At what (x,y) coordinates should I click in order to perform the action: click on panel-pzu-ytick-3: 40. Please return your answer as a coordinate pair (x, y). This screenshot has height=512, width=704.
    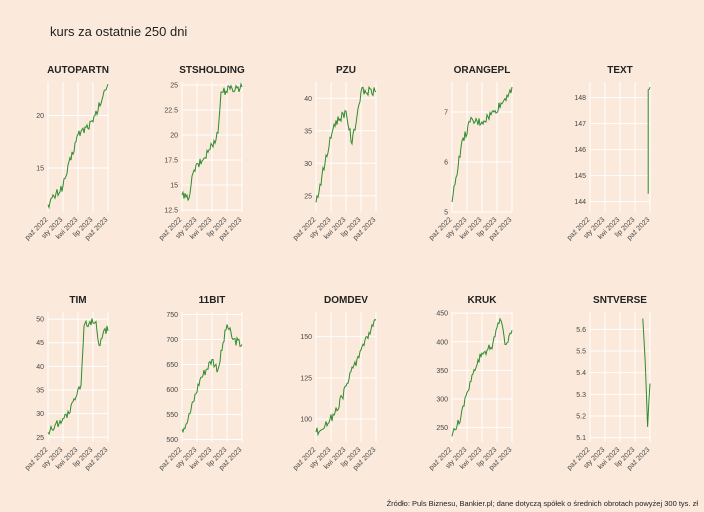
    Looking at the image, I should click on (308, 99).